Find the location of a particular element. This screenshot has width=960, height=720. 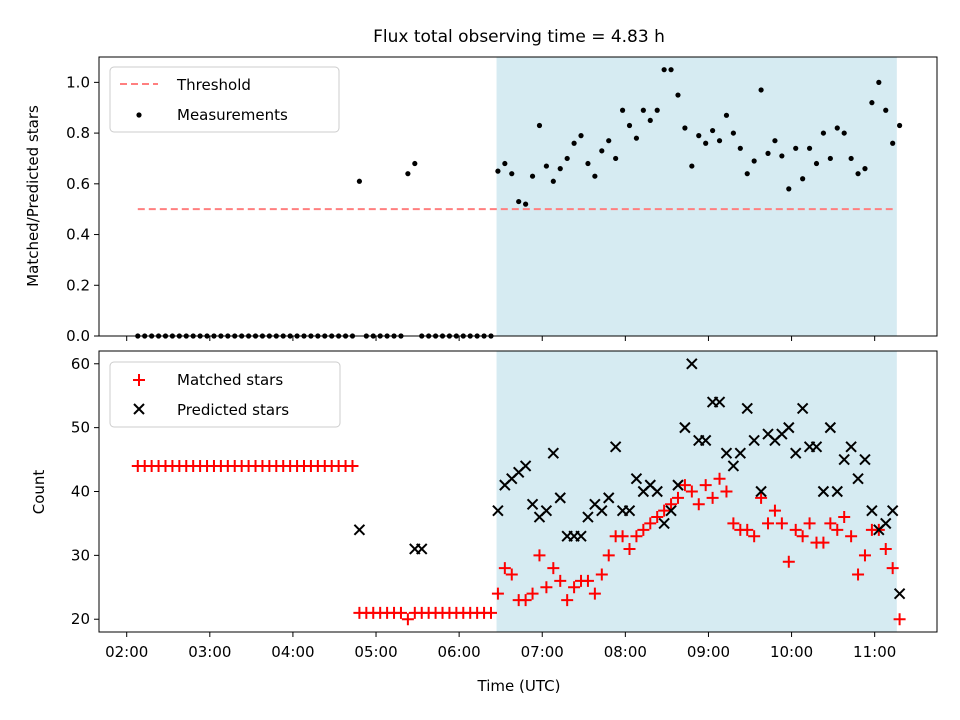

y-tick-label: 0.4 is located at coordinates (78, 235).